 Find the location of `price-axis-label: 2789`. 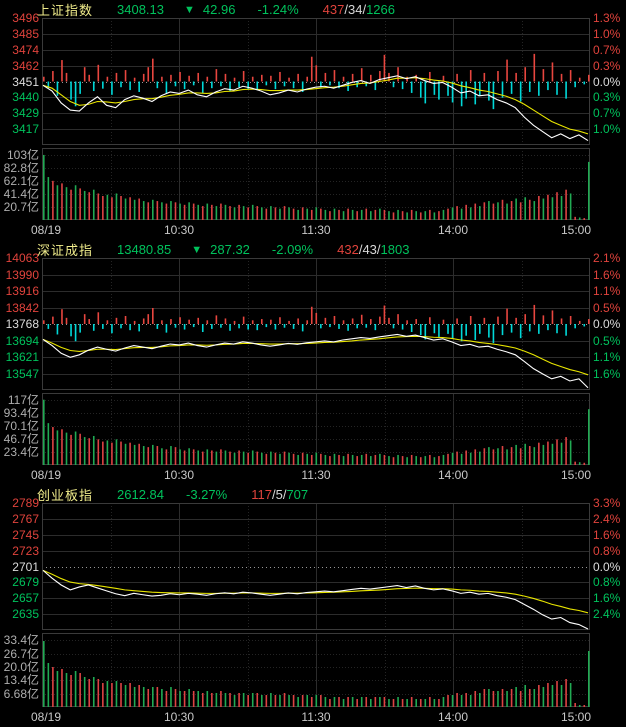

price-axis-label: 2789 is located at coordinates (25, 503).